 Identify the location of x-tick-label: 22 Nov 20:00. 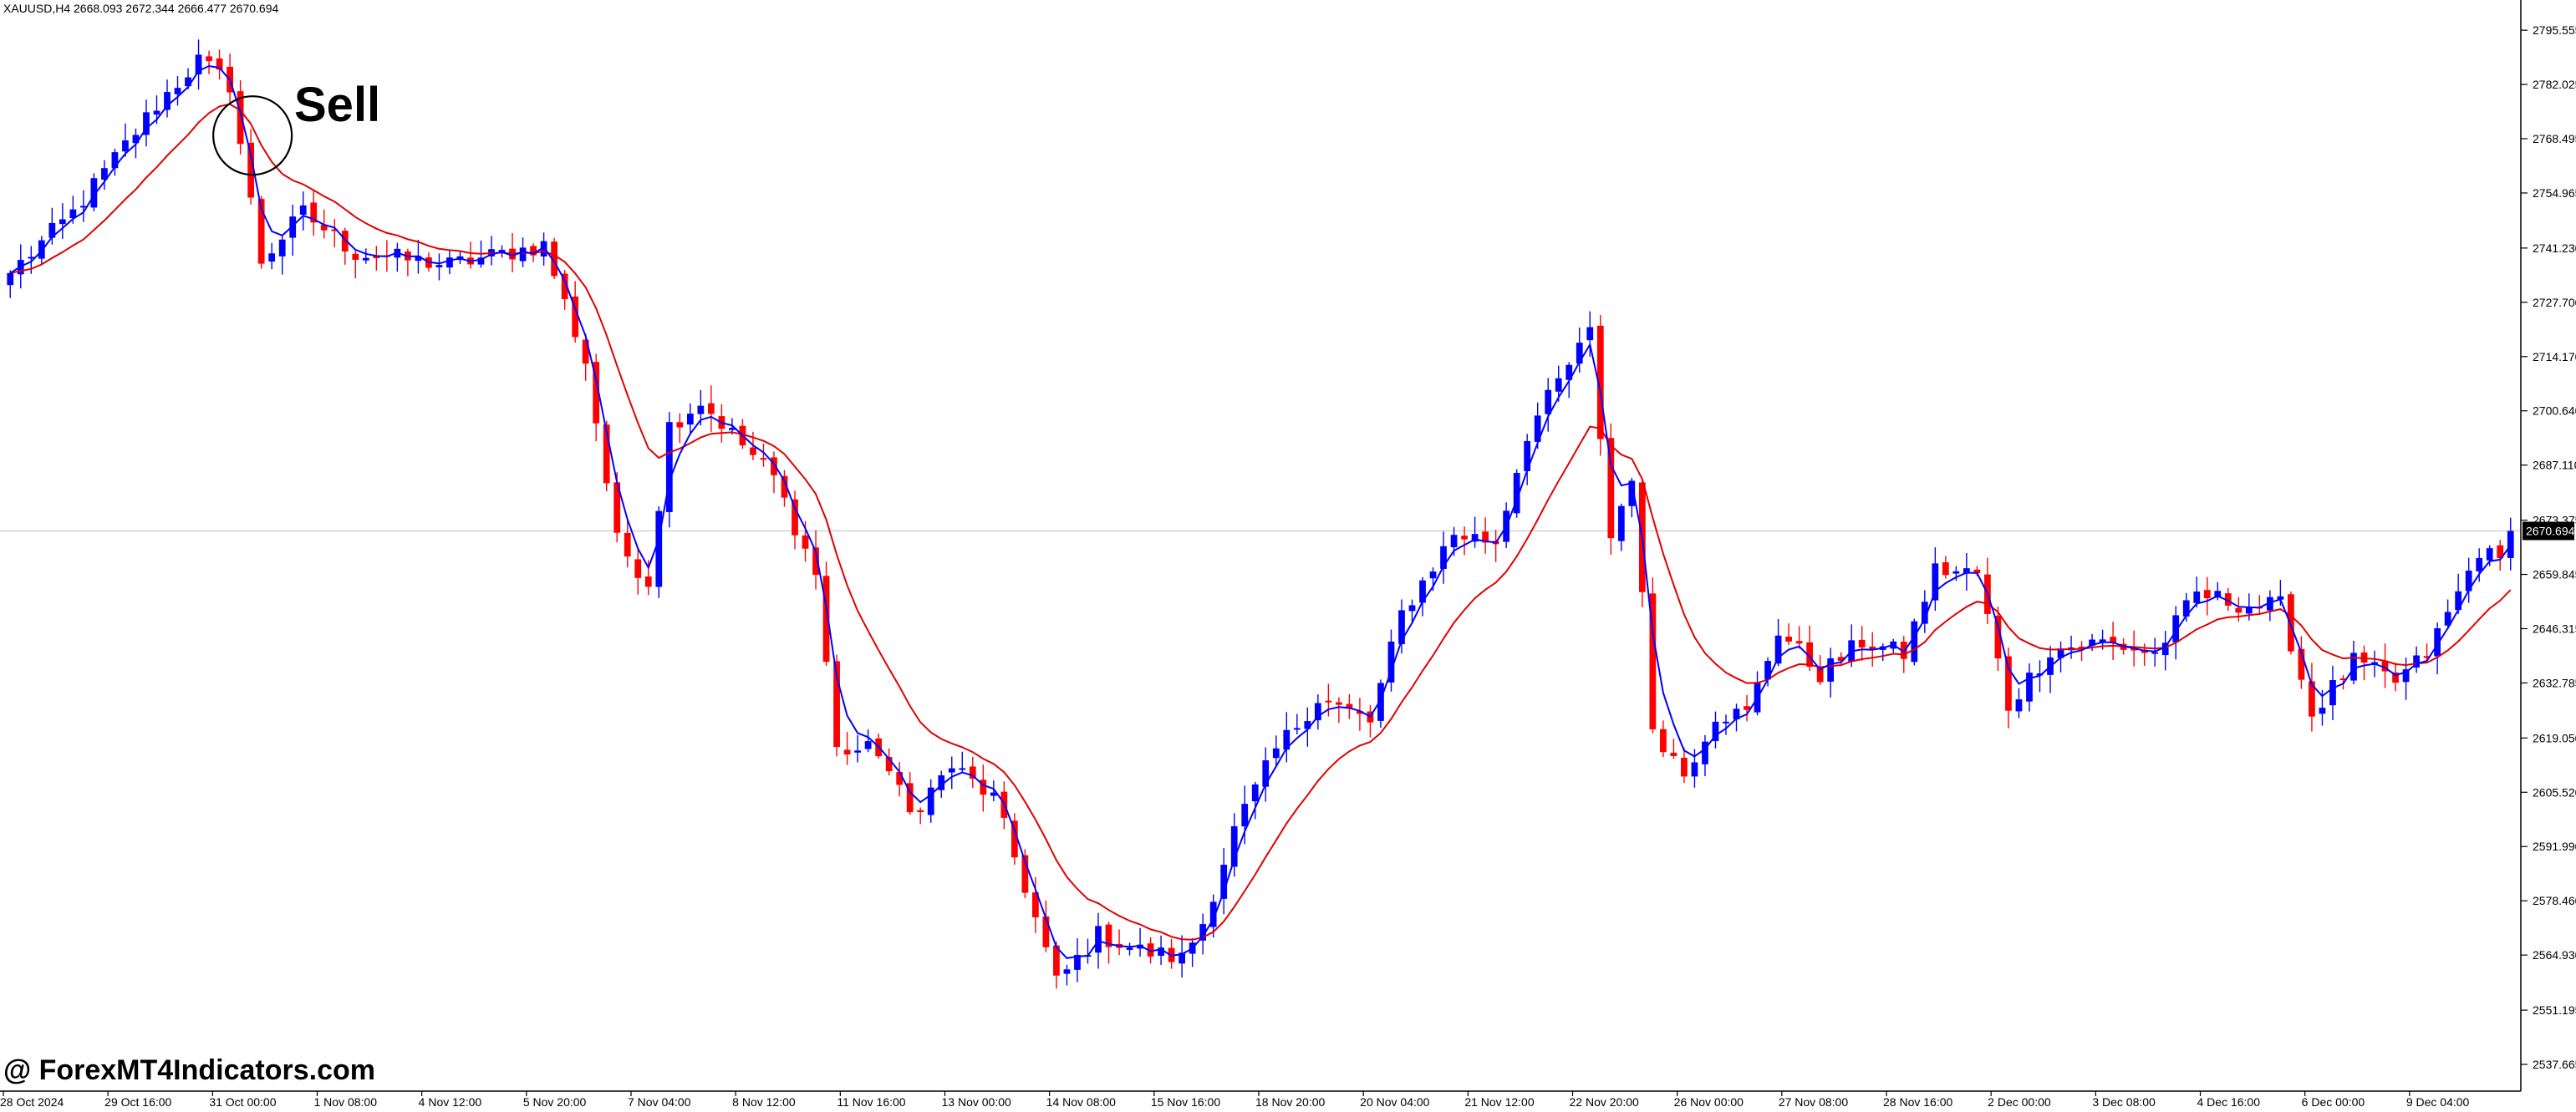
(1604, 1101).